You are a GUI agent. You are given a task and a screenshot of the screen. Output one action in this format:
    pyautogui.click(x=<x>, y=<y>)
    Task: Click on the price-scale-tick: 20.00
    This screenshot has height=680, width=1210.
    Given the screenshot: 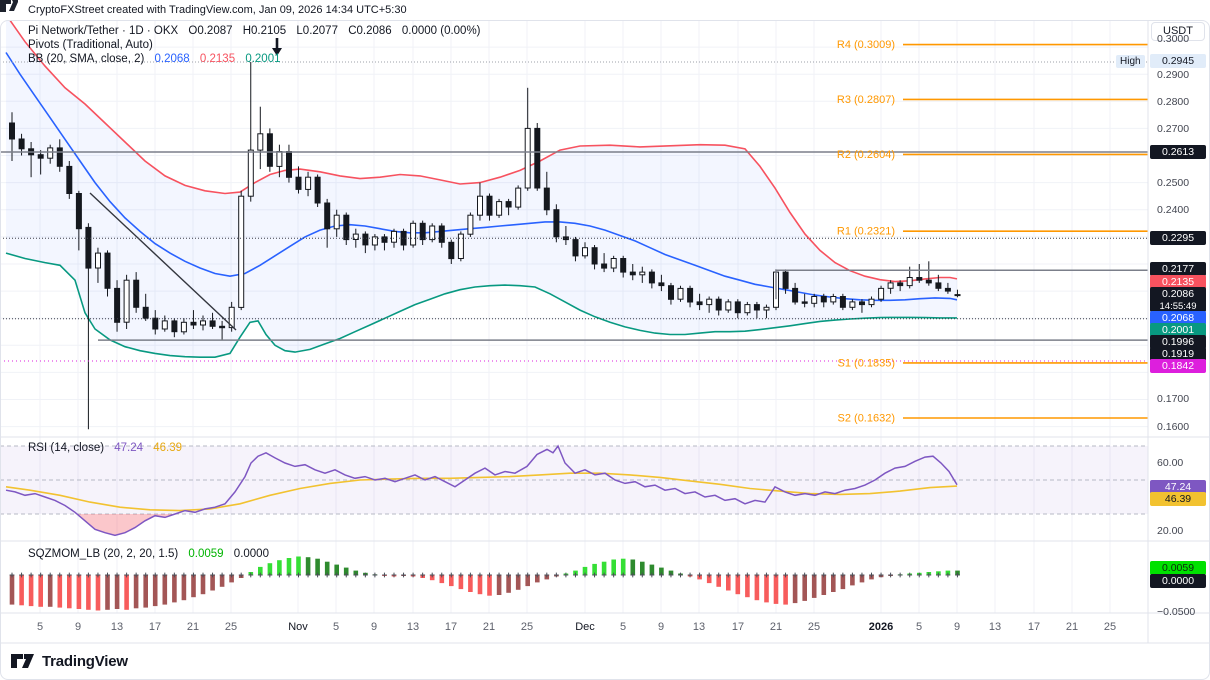 What is the action you would take?
    pyautogui.click(x=1170, y=531)
    